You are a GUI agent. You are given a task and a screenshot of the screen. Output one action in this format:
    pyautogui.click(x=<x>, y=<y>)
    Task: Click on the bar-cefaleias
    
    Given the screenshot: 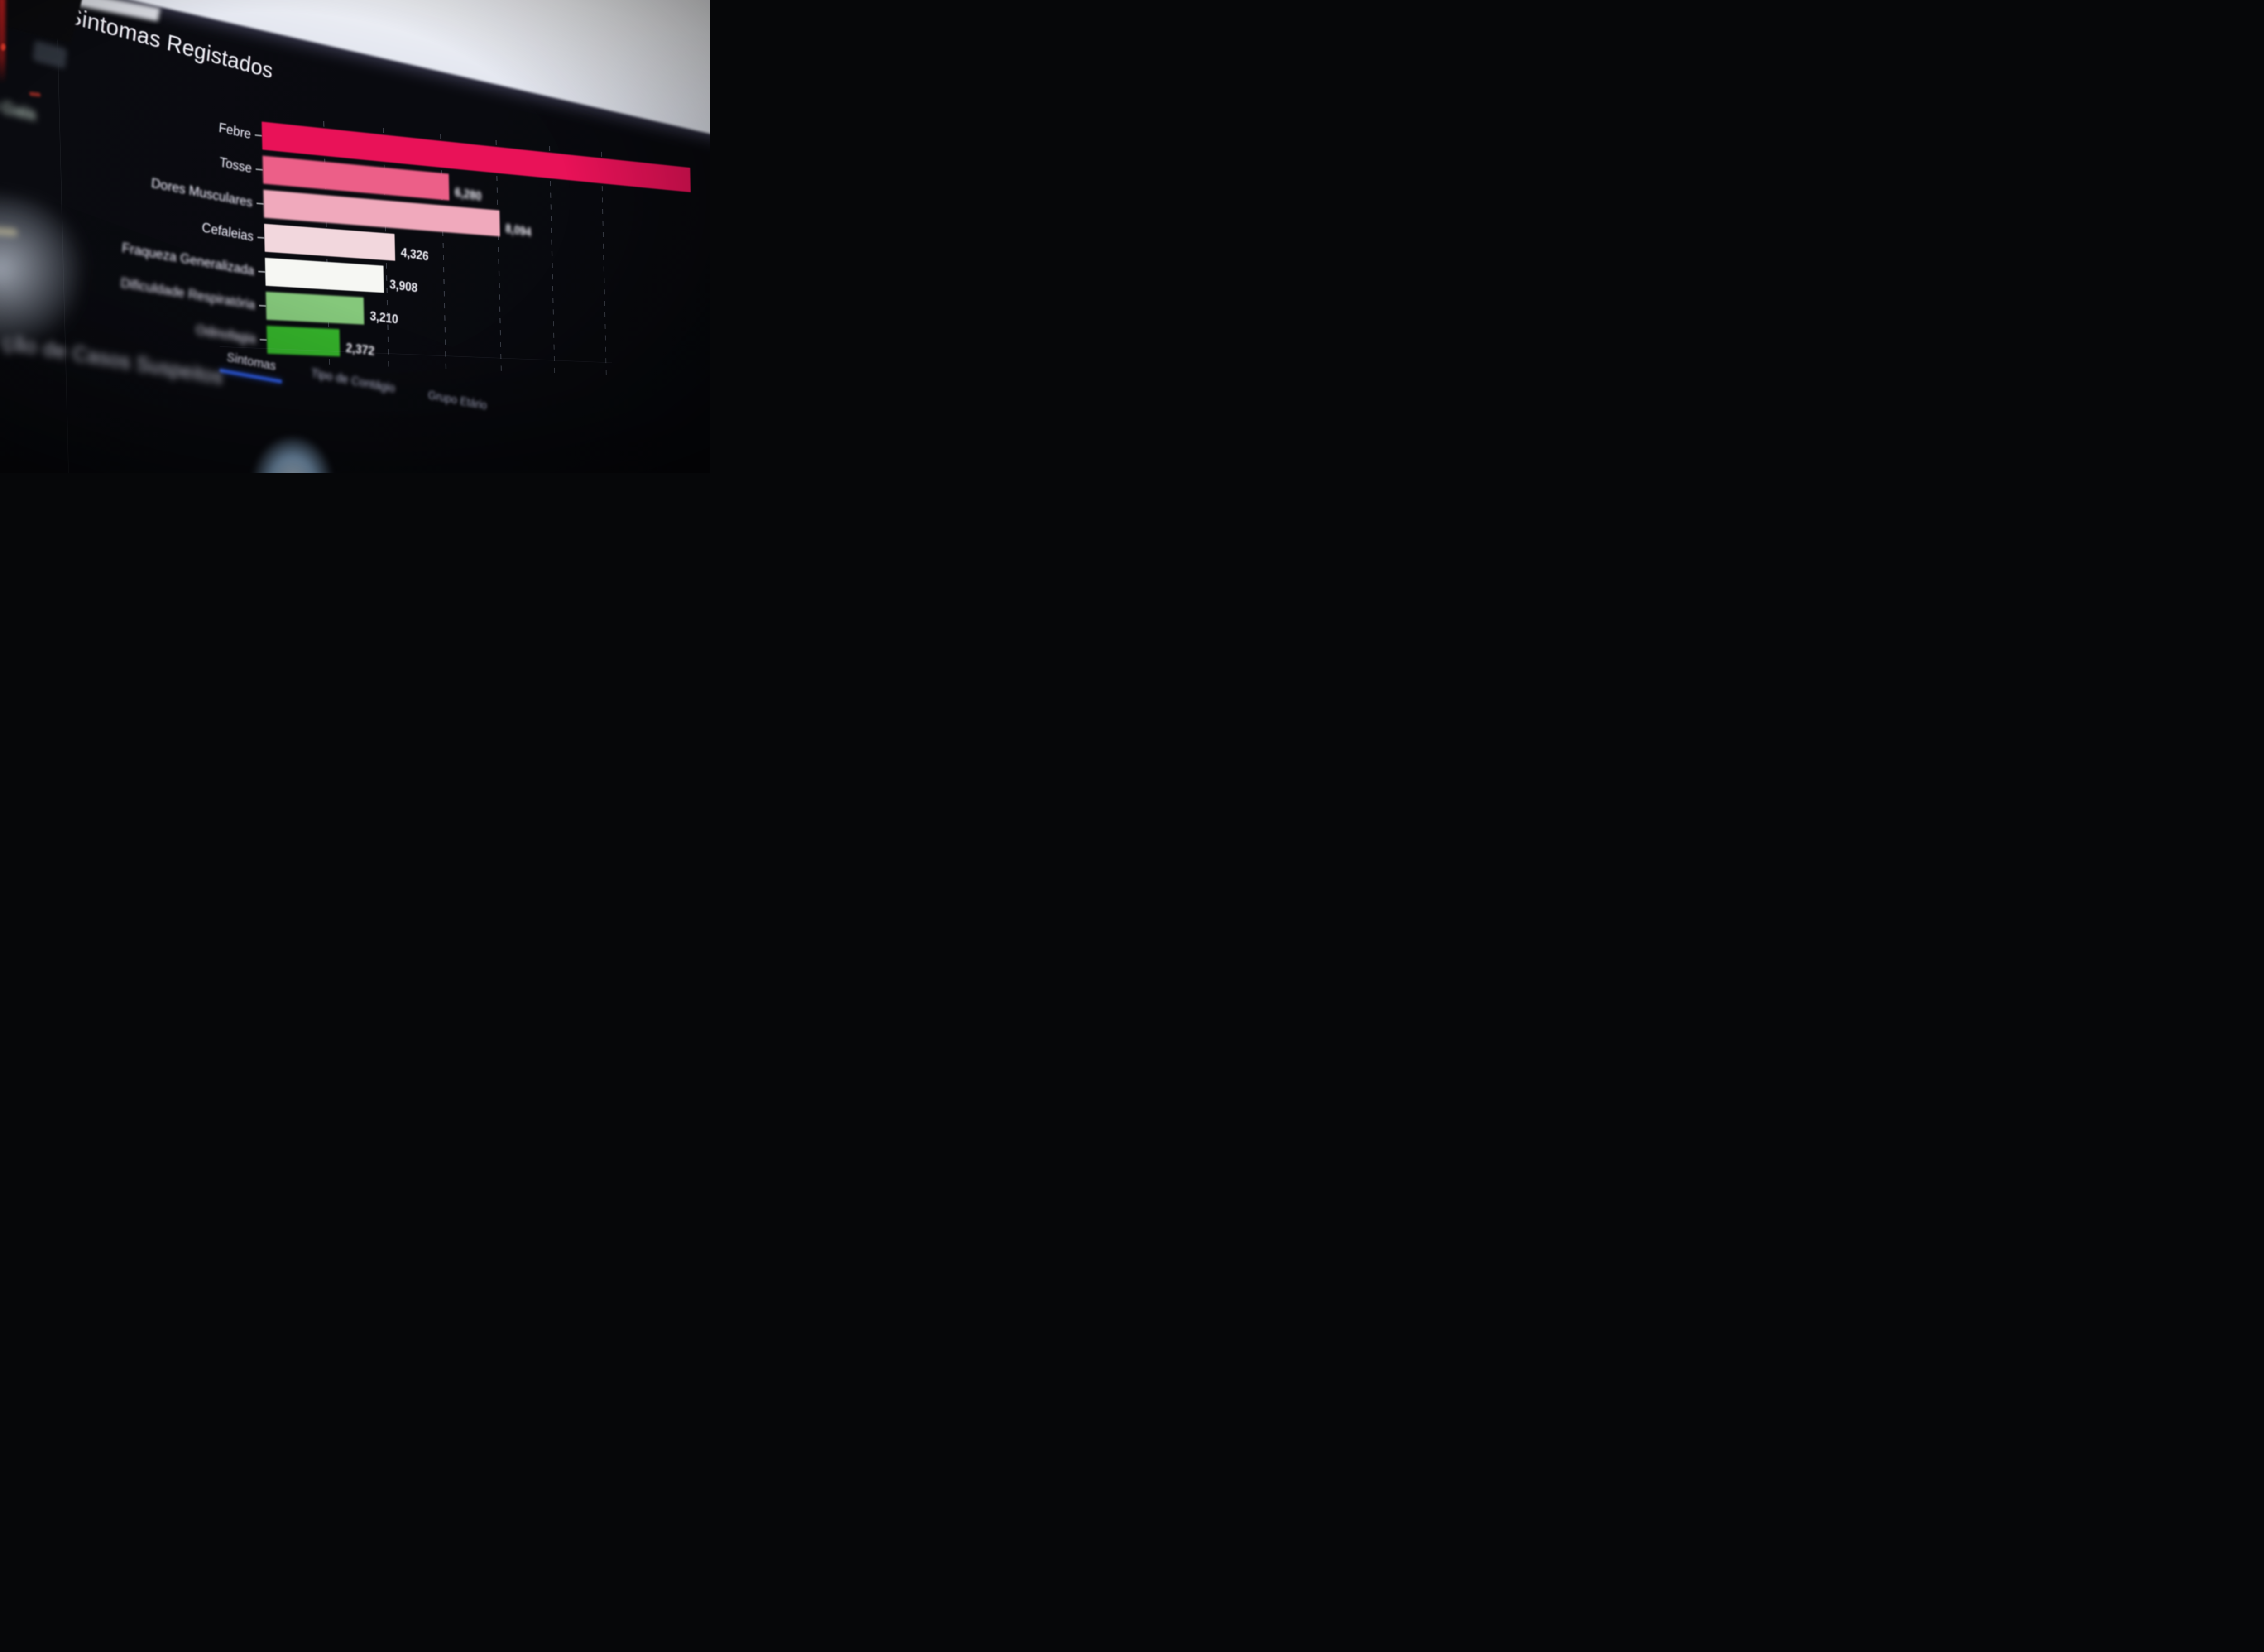 What is the action you would take?
    pyautogui.click(x=330, y=242)
    